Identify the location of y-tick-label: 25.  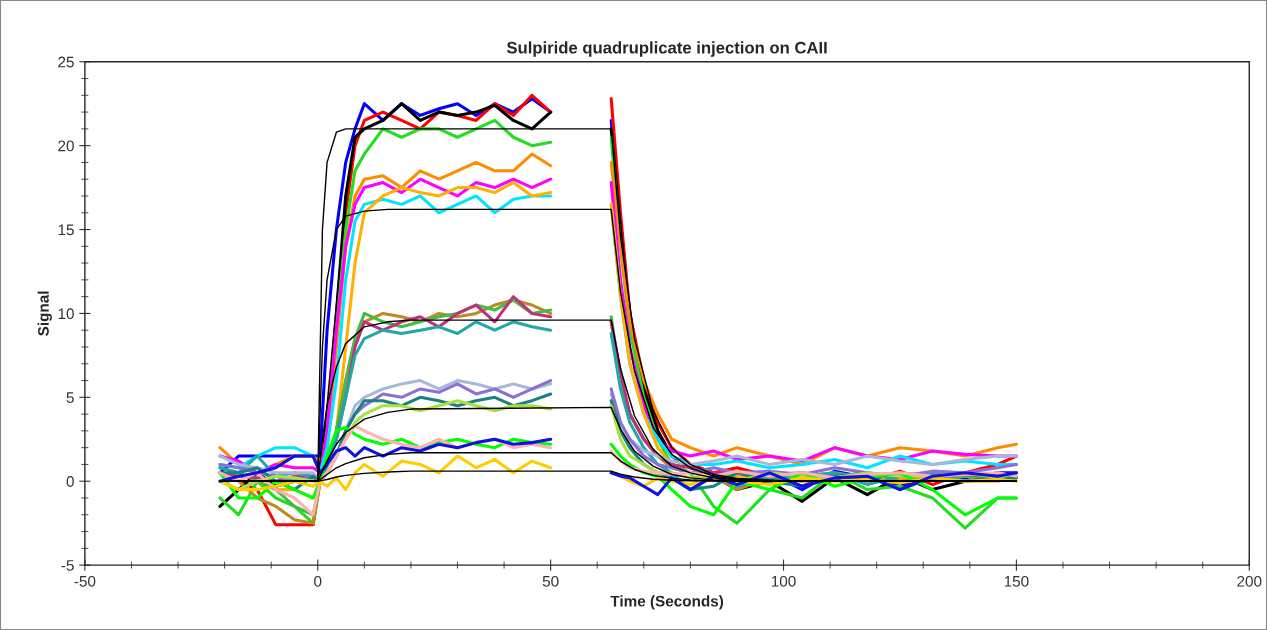
(66, 62).